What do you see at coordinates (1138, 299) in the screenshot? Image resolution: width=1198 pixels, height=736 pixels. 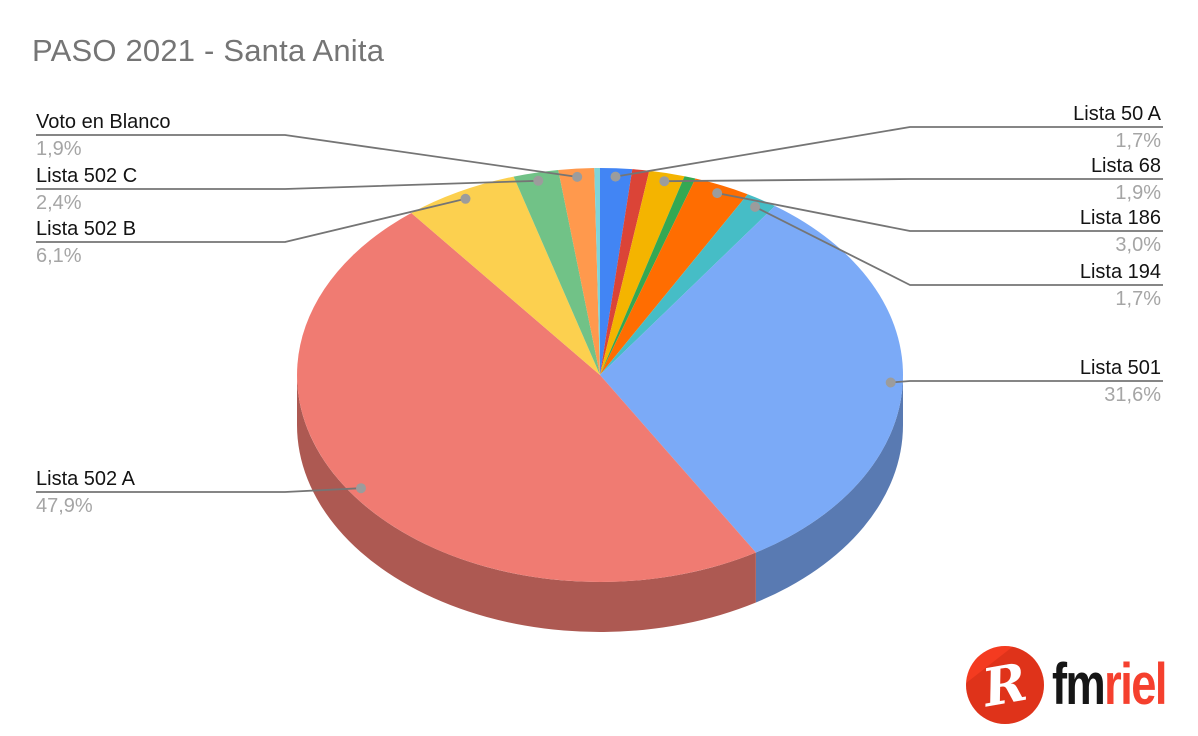 I see `slice-value-lista-194: 1,7%` at bounding box center [1138, 299].